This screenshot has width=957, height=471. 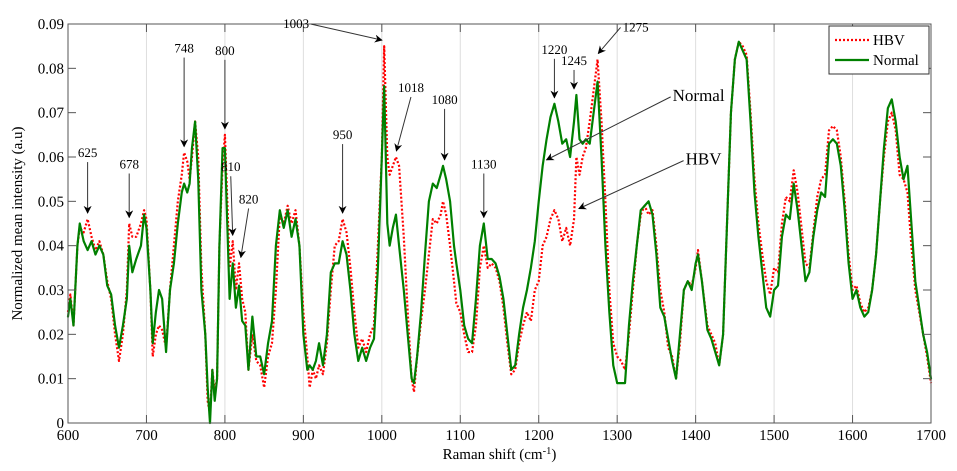 I want to click on x-axis-title: Raman shift (cm$^{-1}$), so click(x=499, y=454).